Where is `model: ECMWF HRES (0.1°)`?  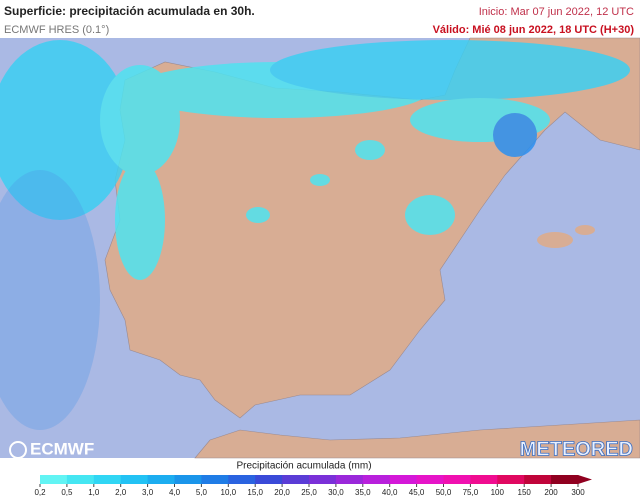
model: ECMWF HRES (0.1°) is located at coordinates (56, 30).